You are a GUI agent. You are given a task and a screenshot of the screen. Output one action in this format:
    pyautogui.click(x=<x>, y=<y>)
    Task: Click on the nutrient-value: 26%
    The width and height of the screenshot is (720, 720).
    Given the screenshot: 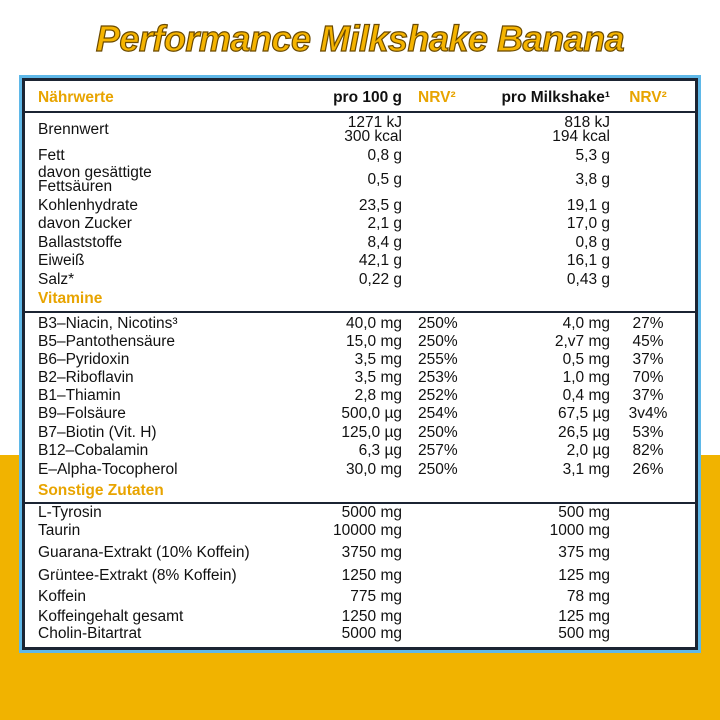 What is the action you would take?
    pyautogui.click(x=648, y=469)
    